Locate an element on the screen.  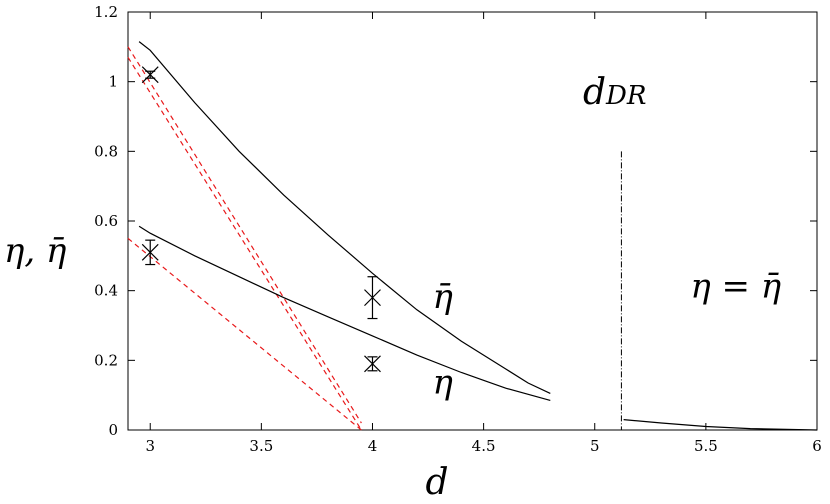
curve-line is located at coordinates (720, 425).